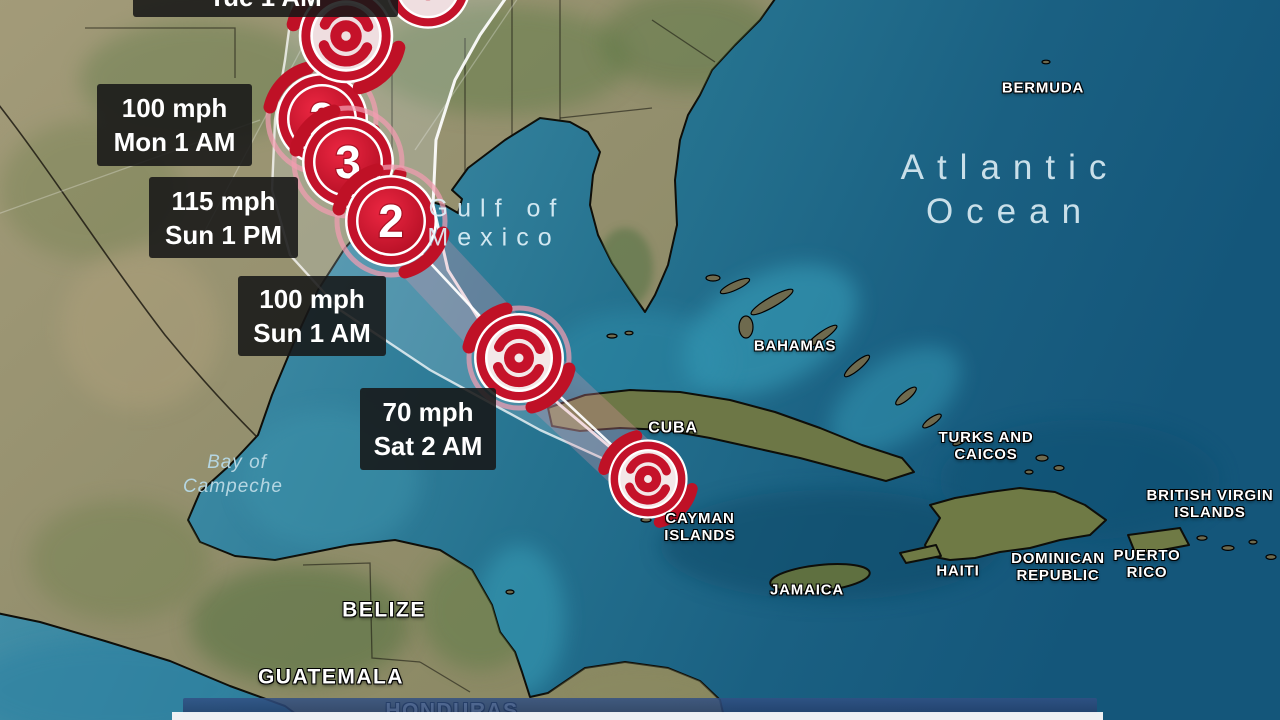 The image size is (1280, 720). Describe the element at coordinates (648, 479) in the screenshot. I see `hurricane-symbol-icon-current` at that location.